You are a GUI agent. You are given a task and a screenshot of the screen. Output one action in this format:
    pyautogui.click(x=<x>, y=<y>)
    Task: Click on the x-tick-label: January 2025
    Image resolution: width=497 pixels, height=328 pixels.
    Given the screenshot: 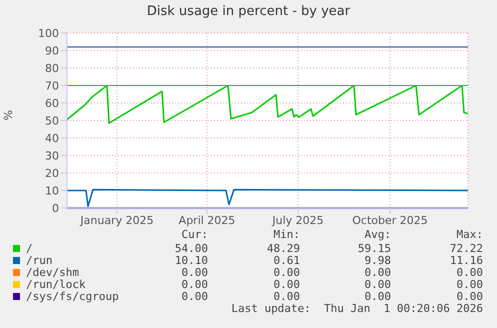 What is the action you would take?
    pyautogui.click(x=116, y=220)
    